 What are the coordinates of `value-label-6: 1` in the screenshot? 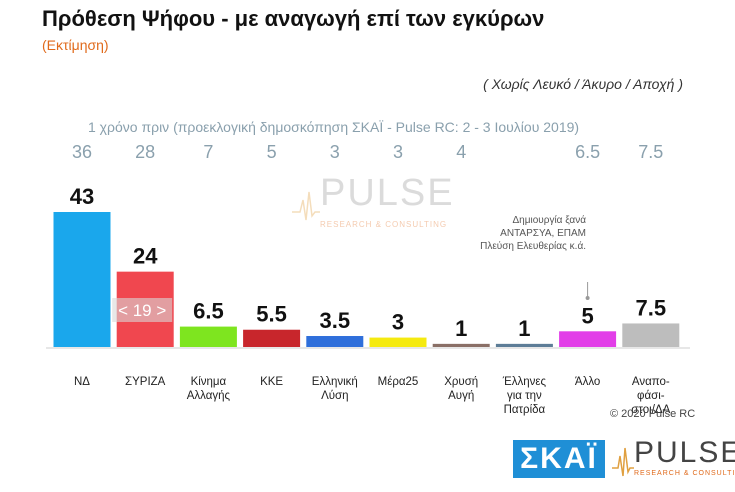 It's located at (461, 328).